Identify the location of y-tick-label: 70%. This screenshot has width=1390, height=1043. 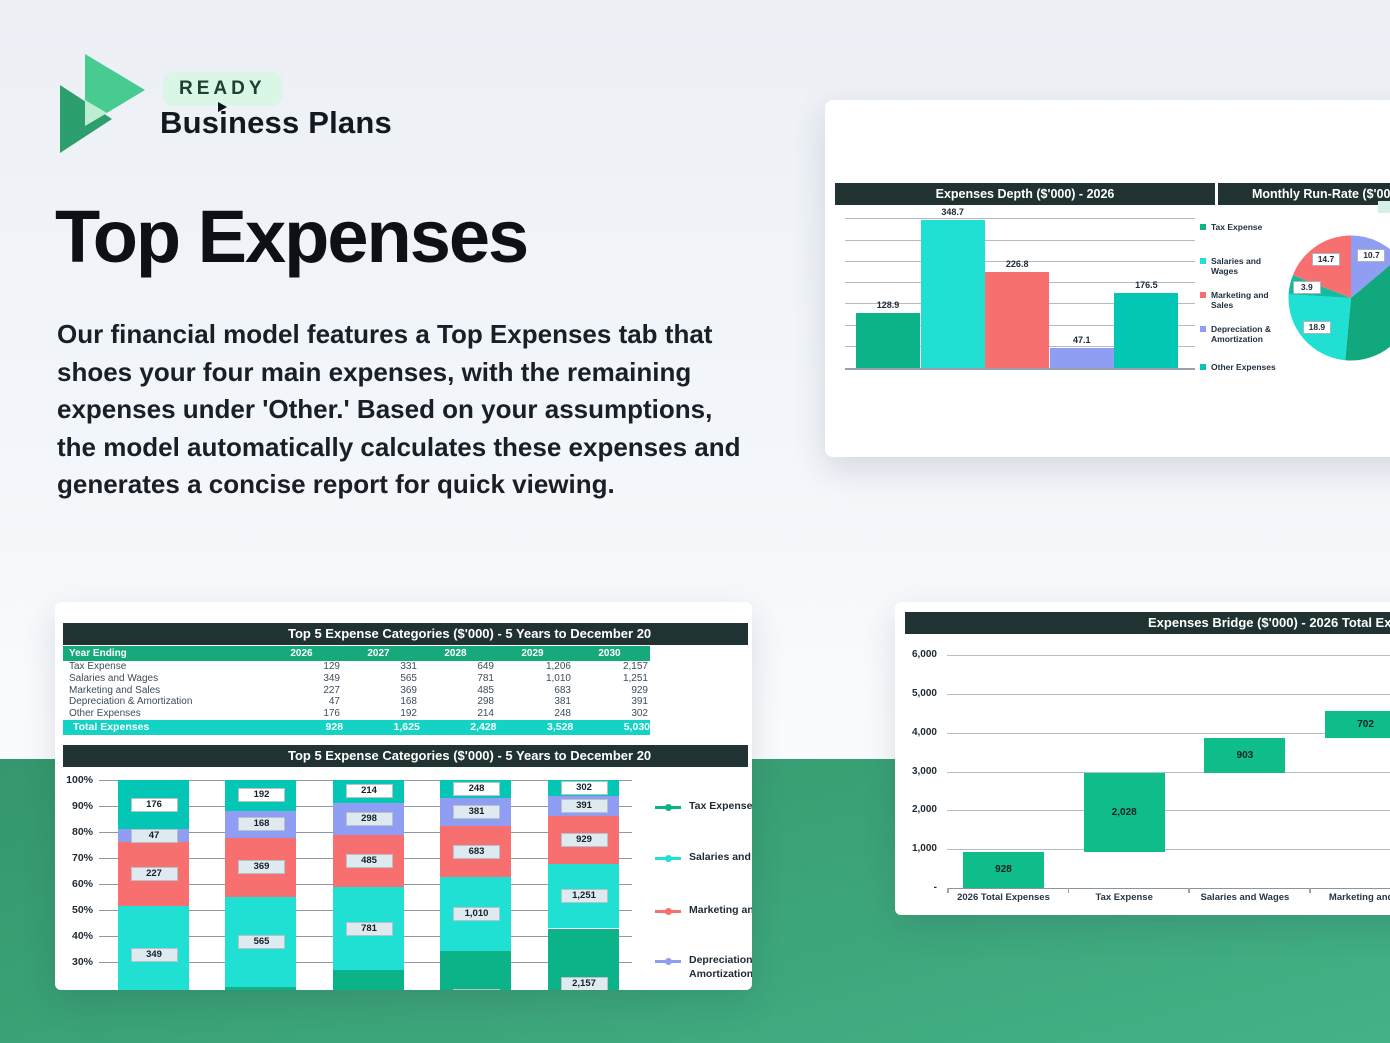
(82, 858).